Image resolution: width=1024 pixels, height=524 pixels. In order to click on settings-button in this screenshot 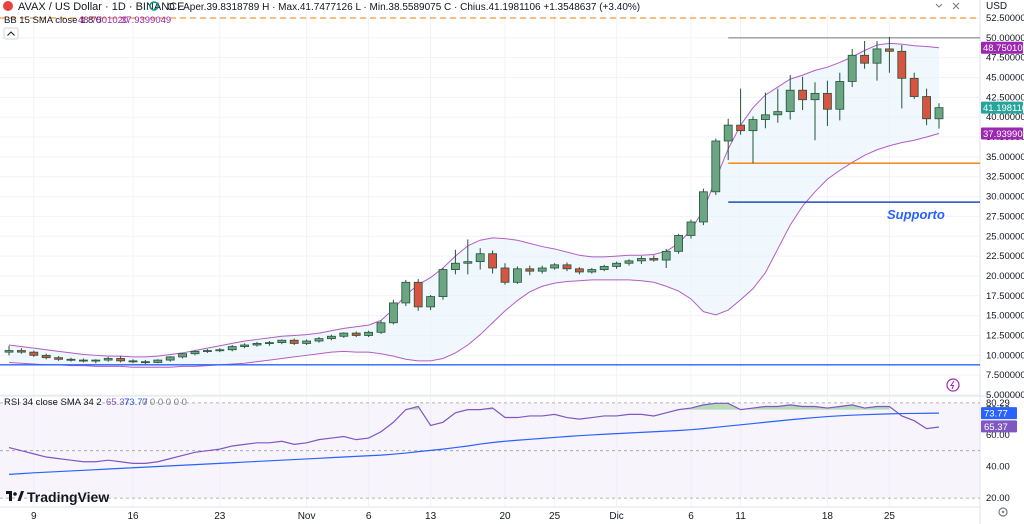, I will do `click(1003, 512)`.